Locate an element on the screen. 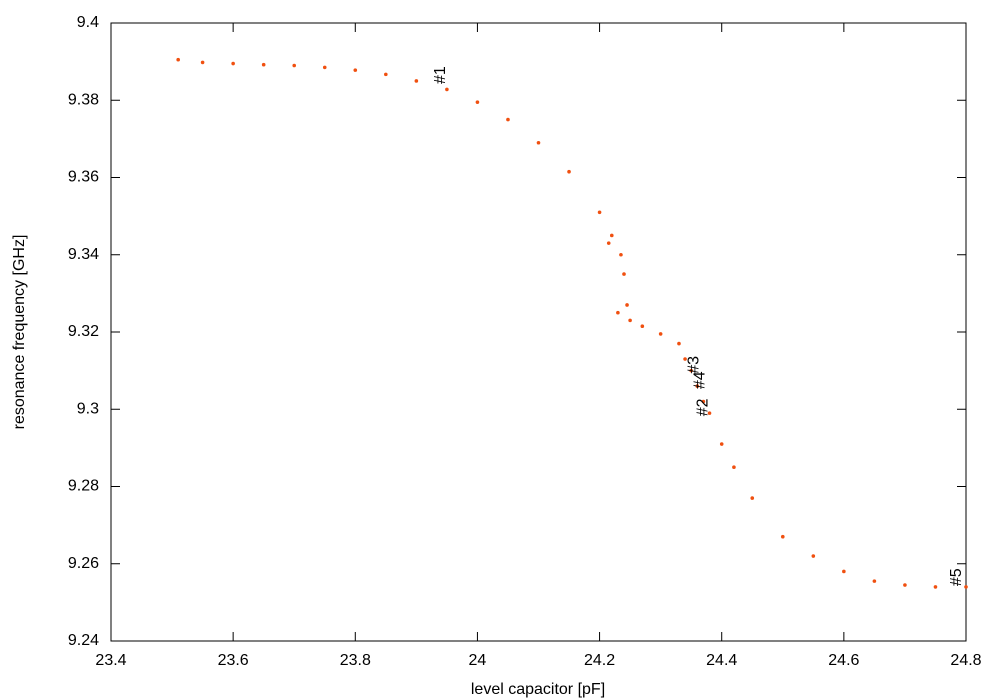  annotation: #1 is located at coordinates (440, 75).